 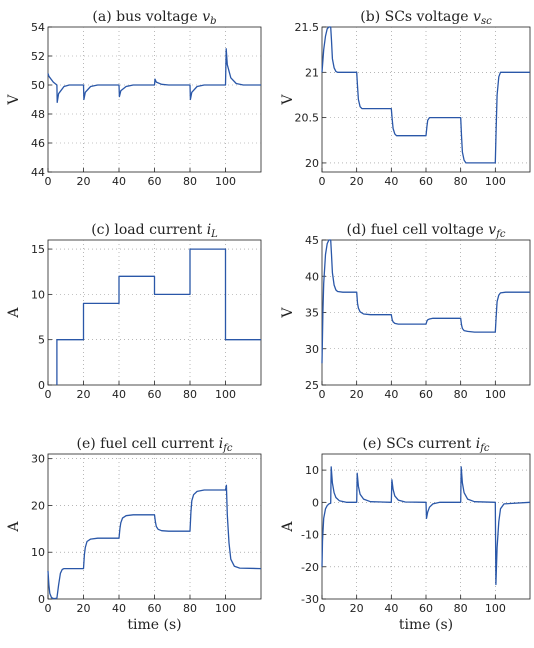 I want to click on chart-title: (e) fuel cell current ifc, so click(x=154, y=445).